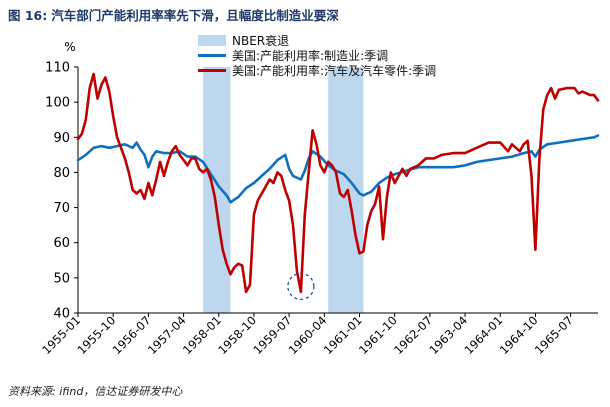 The image size is (610, 407). I want to click on legend-label-manufacturing: 美国:产能利用率:制造业:季调, so click(310, 56).